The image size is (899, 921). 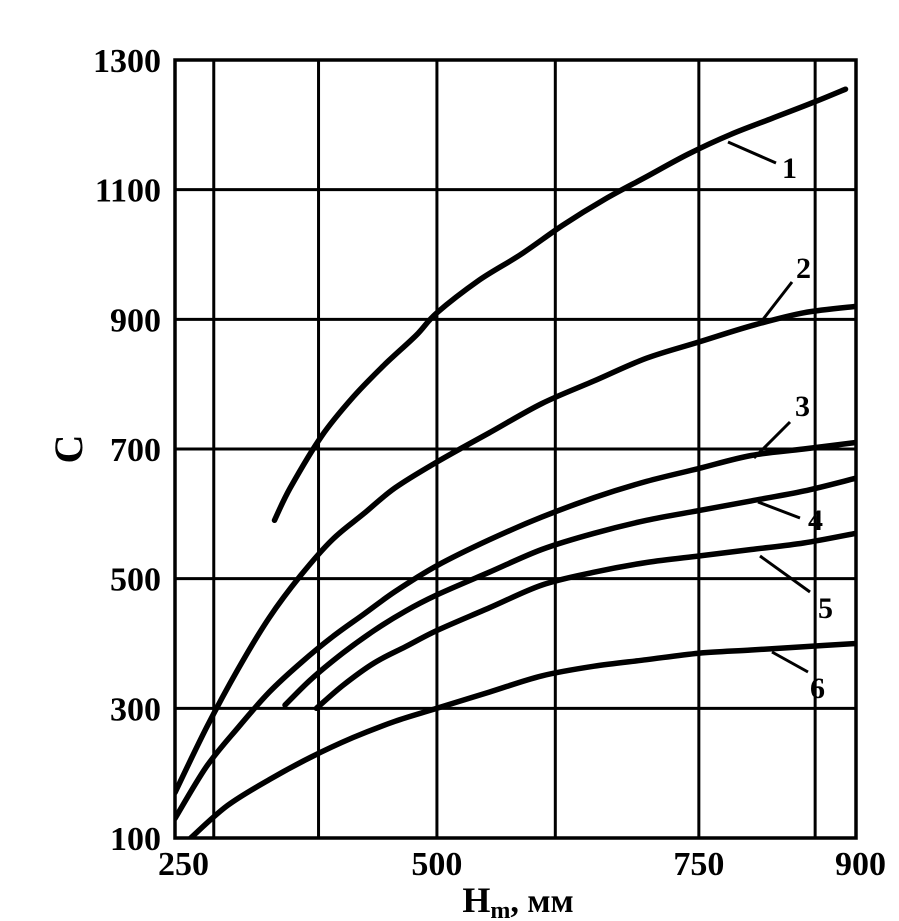 I want to click on x-tick-labels: 250 500 750 900, so click(x=522, y=864).